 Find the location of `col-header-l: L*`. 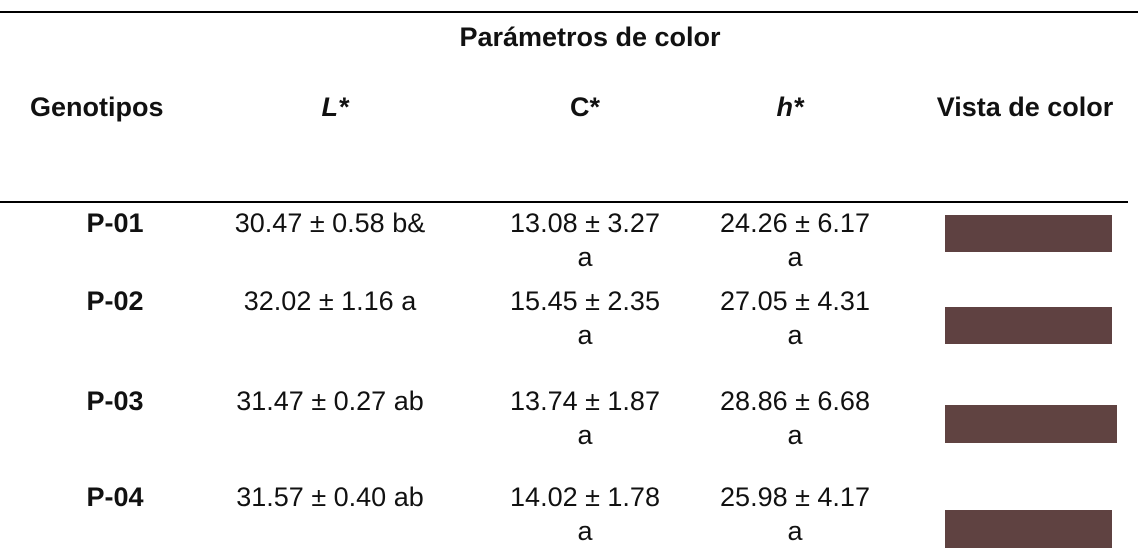

col-header-l: L* is located at coordinates (335, 107).